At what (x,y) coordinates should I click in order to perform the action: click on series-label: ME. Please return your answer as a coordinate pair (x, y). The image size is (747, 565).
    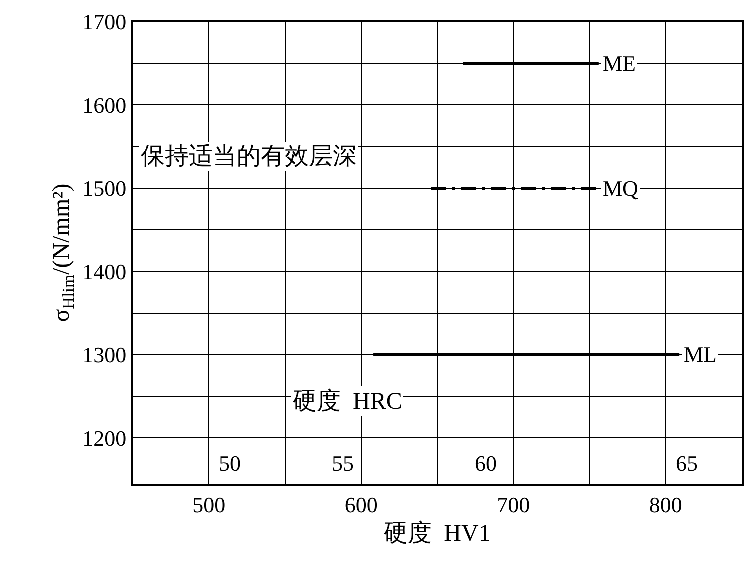
    Looking at the image, I should click on (619, 63).